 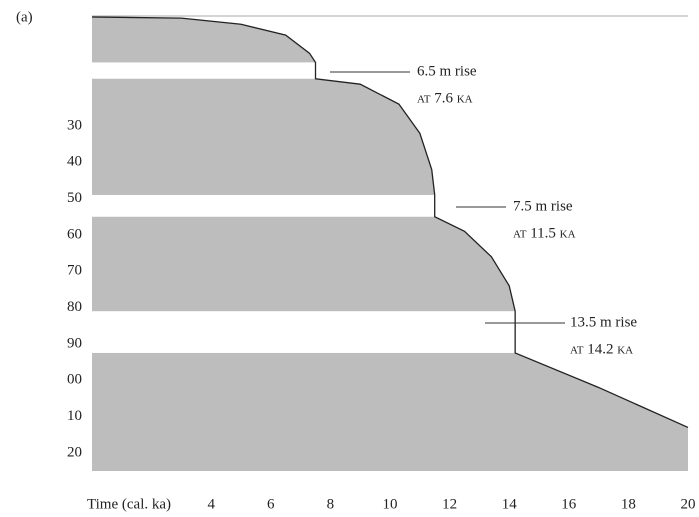 What do you see at coordinates (445, 98) in the screenshot?
I see `annotation-subtext: at 7.6 ka` at bounding box center [445, 98].